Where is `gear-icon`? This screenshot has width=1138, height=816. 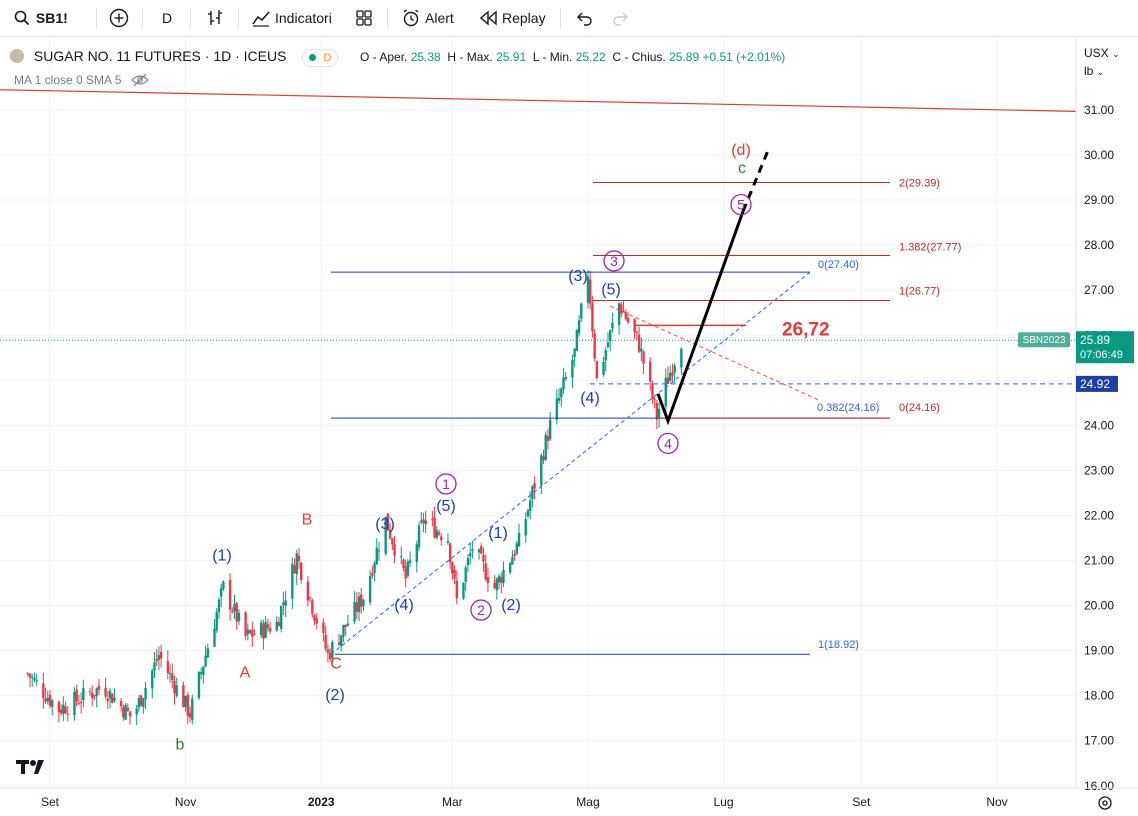 gear-icon is located at coordinates (1105, 803).